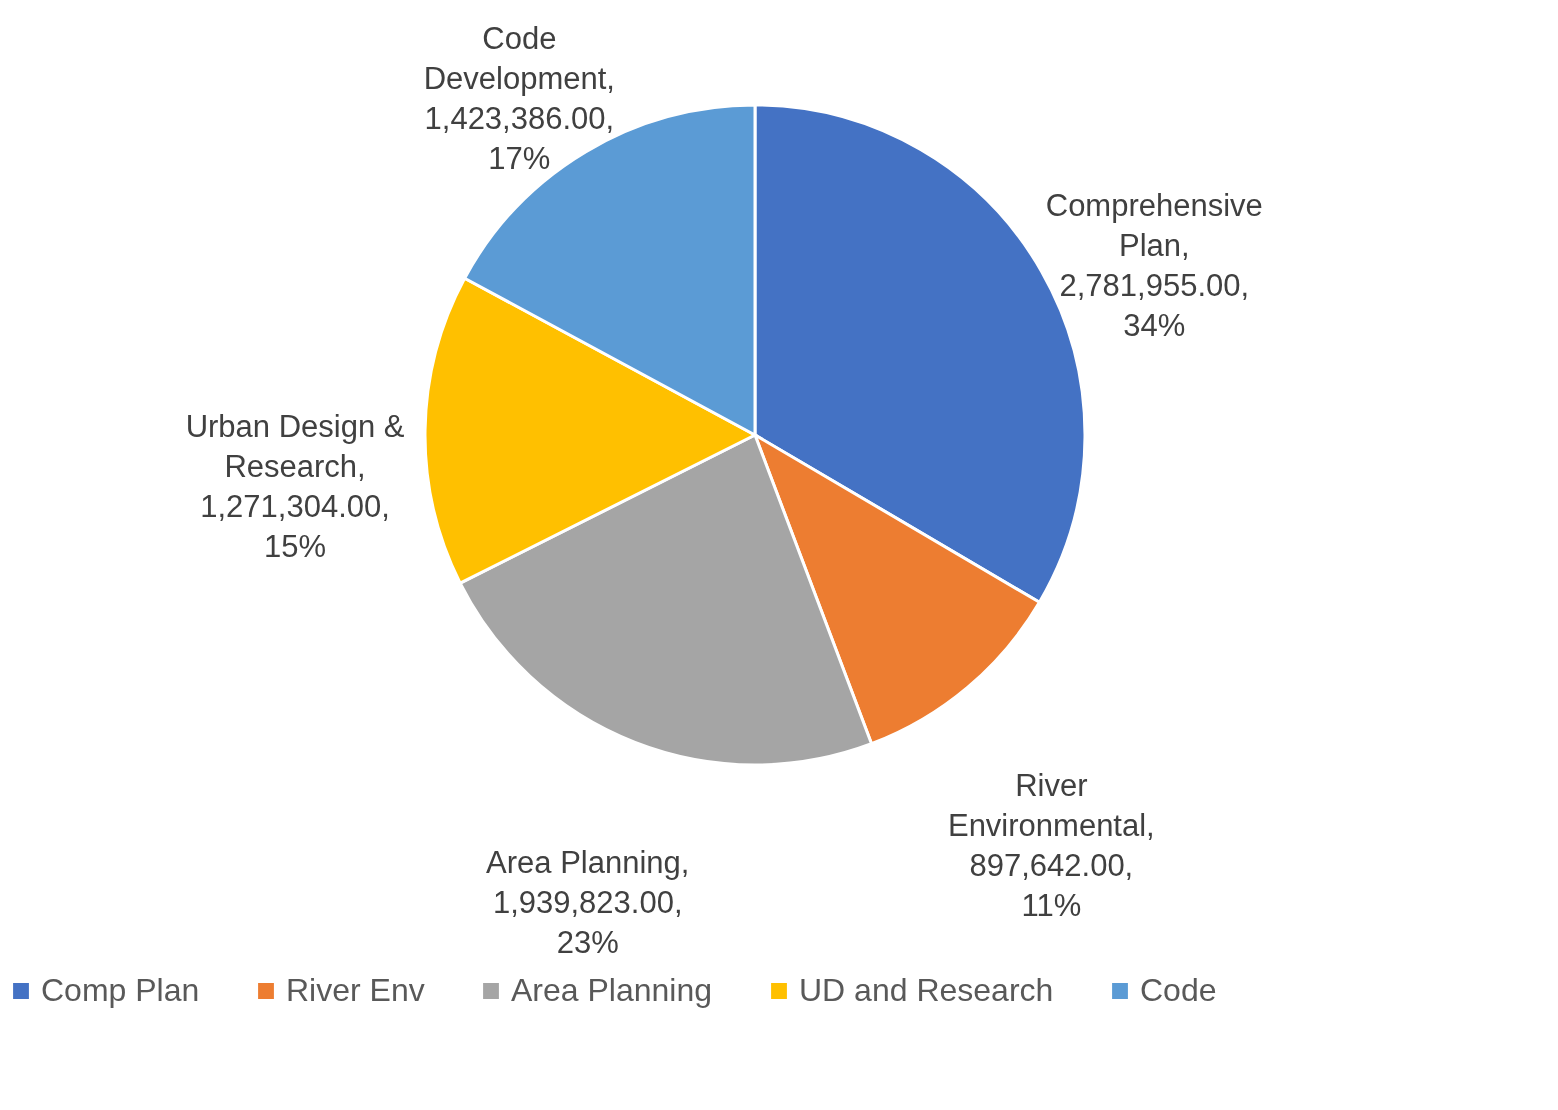 This screenshot has width=1558, height=1110. What do you see at coordinates (1178, 990) in the screenshot?
I see `legend-label: Code` at bounding box center [1178, 990].